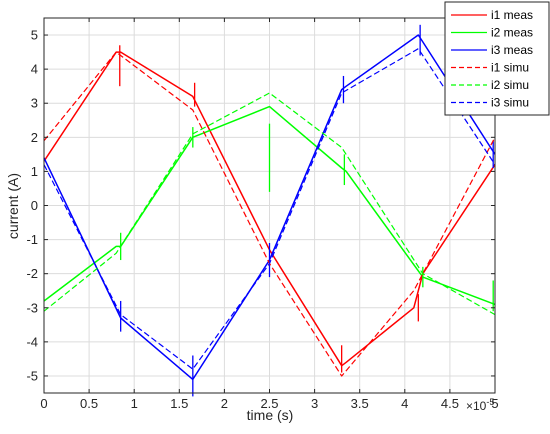 Image resolution: width=550 pixels, height=434 pixels. What do you see at coordinates (512, 15) in the screenshot?
I see `legend-label: i1 meas` at bounding box center [512, 15].